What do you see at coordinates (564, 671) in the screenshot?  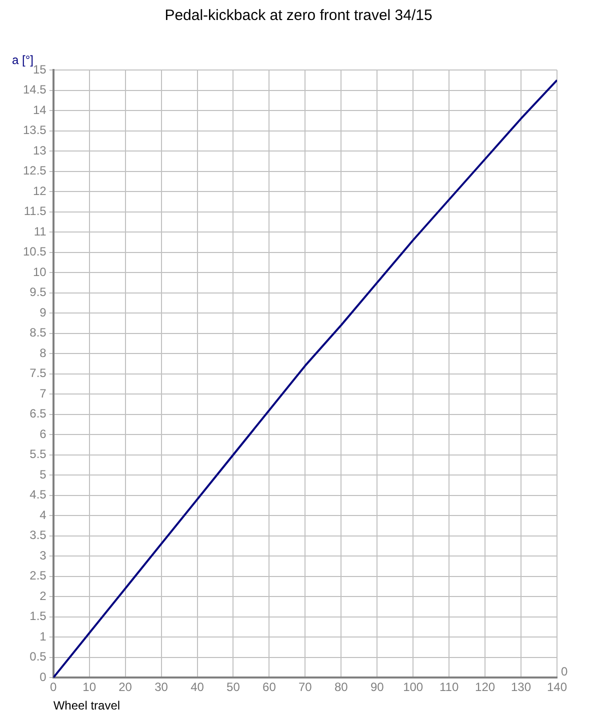 I see `text: 0` at bounding box center [564, 671].